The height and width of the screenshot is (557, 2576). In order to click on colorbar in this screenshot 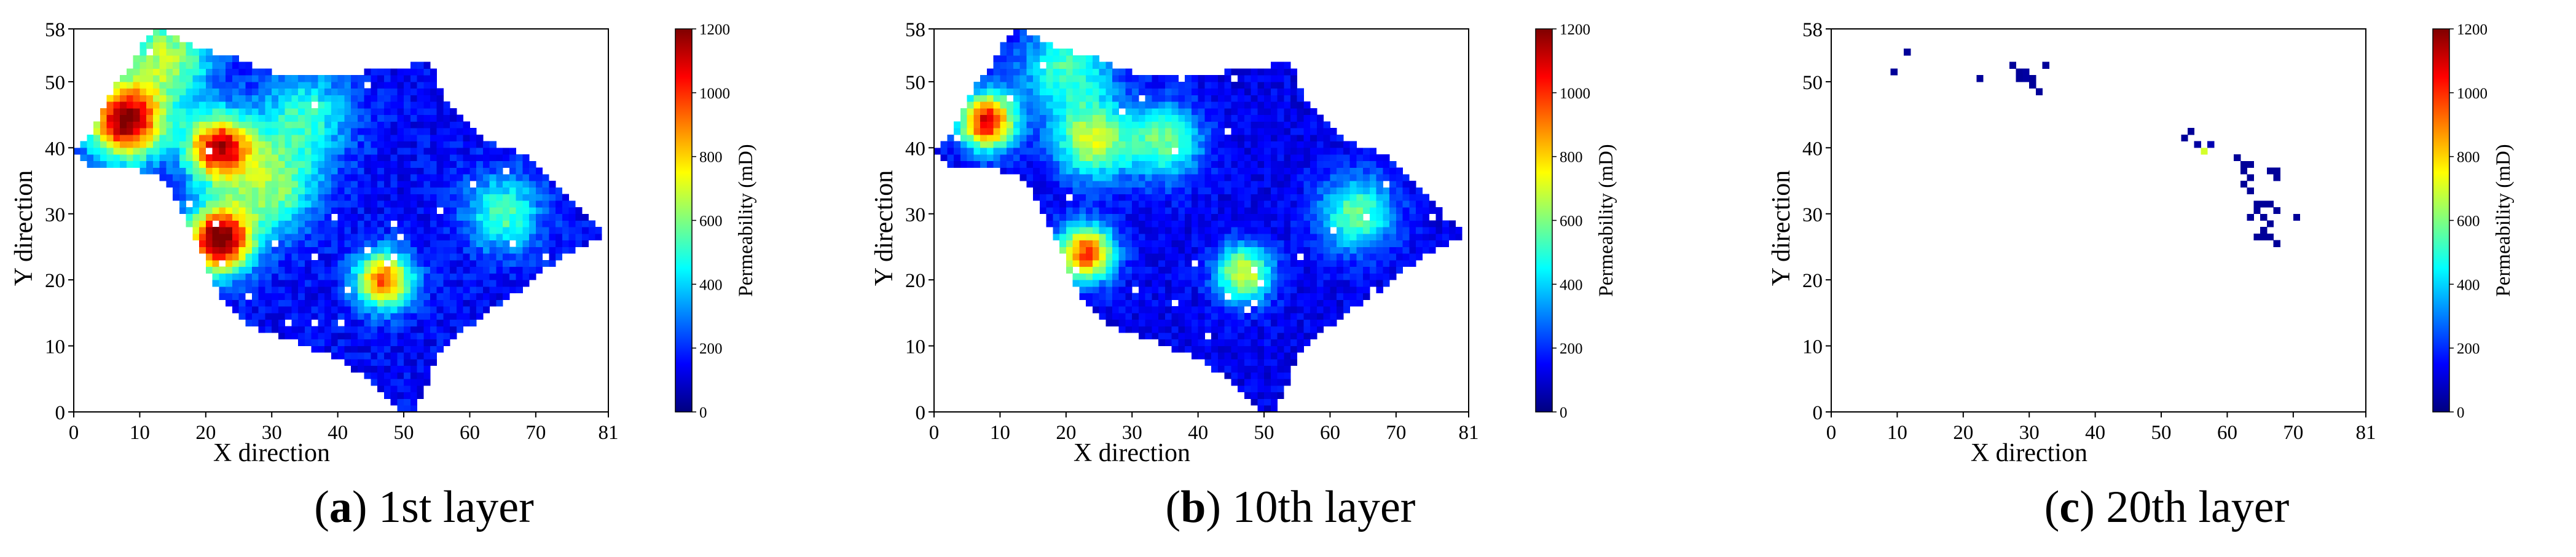, I will do `click(684, 220)`.